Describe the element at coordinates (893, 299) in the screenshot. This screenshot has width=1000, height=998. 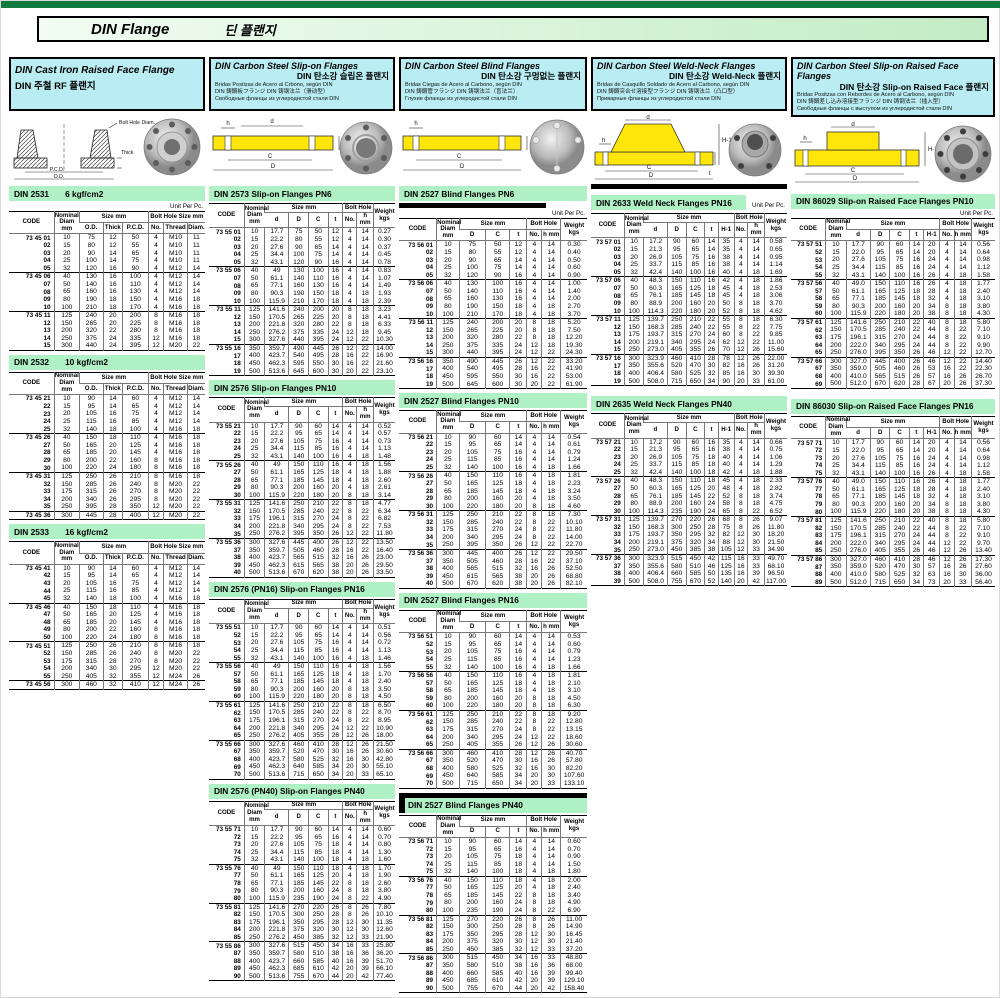
I see `table-row: 58 65 77.1 185 145 18 32 4 18 3.10` at that location.